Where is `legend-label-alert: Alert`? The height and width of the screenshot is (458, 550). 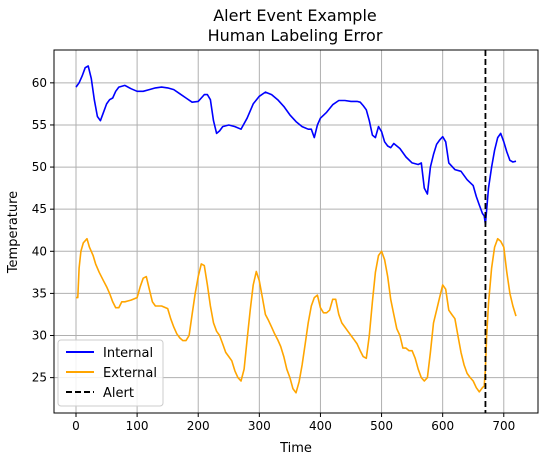 legend-label-alert: Alert is located at coordinates (118, 393).